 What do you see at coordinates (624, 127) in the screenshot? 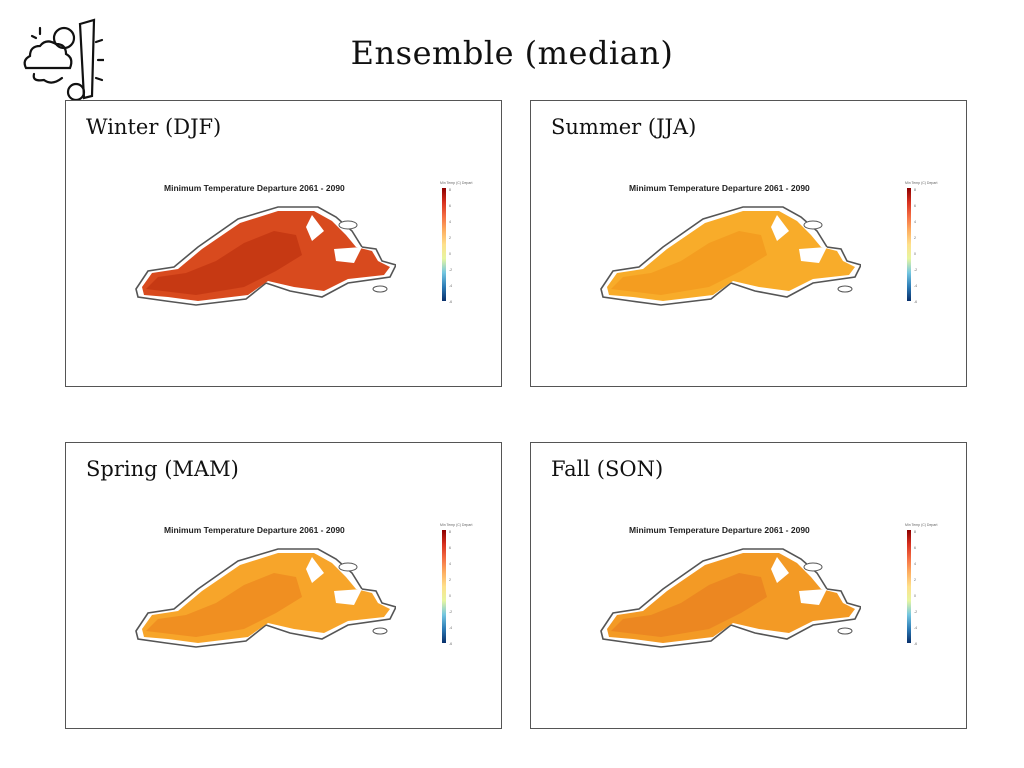
I see `panel-label: Summer (JJA)` at bounding box center [624, 127].